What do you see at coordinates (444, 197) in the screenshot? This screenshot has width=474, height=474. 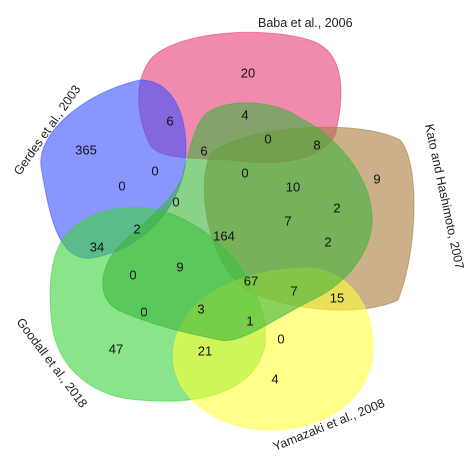 I see `set-label-kato: Kato and Hashimoto, 2007` at bounding box center [444, 197].